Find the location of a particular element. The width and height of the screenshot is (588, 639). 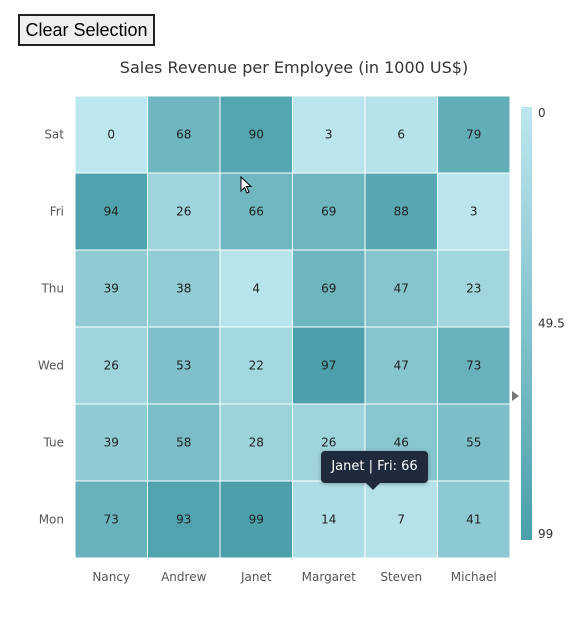

cell-value-label: 23 is located at coordinates (473, 289).